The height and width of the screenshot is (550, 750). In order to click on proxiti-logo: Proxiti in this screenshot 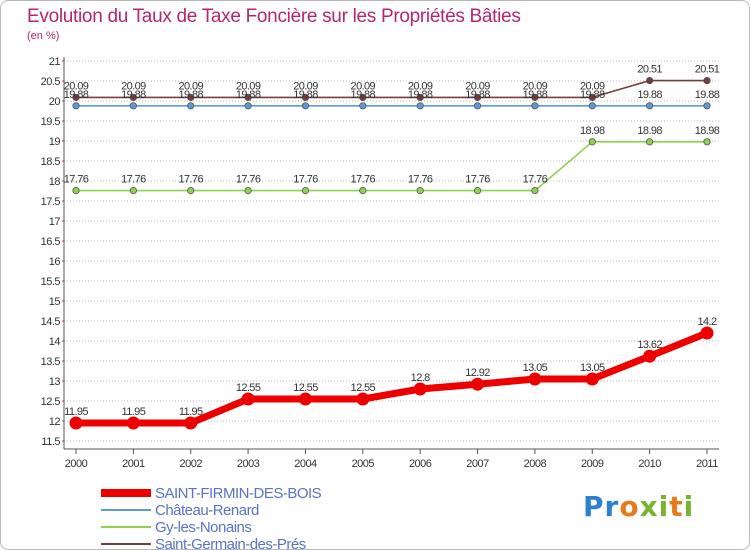, I will do `click(639, 506)`.